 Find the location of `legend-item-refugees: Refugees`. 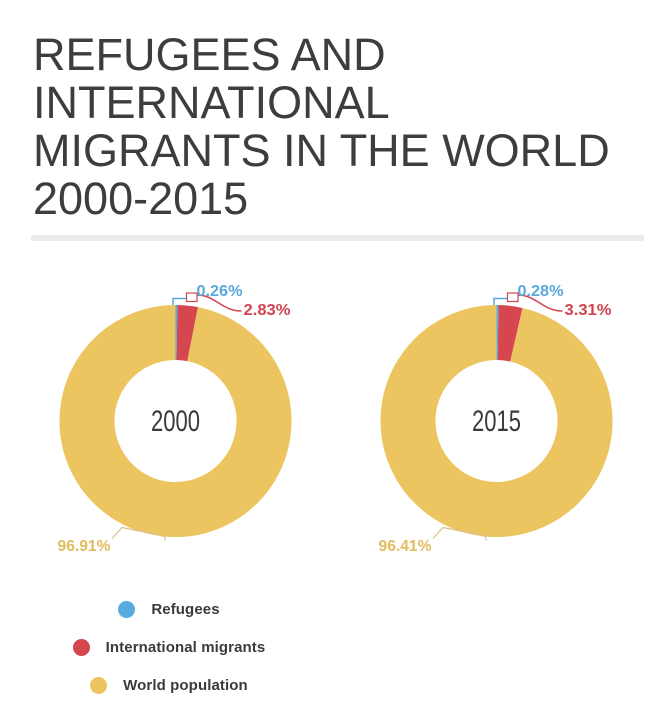

legend-item-refugees: Refugees is located at coordinates (169, 609).